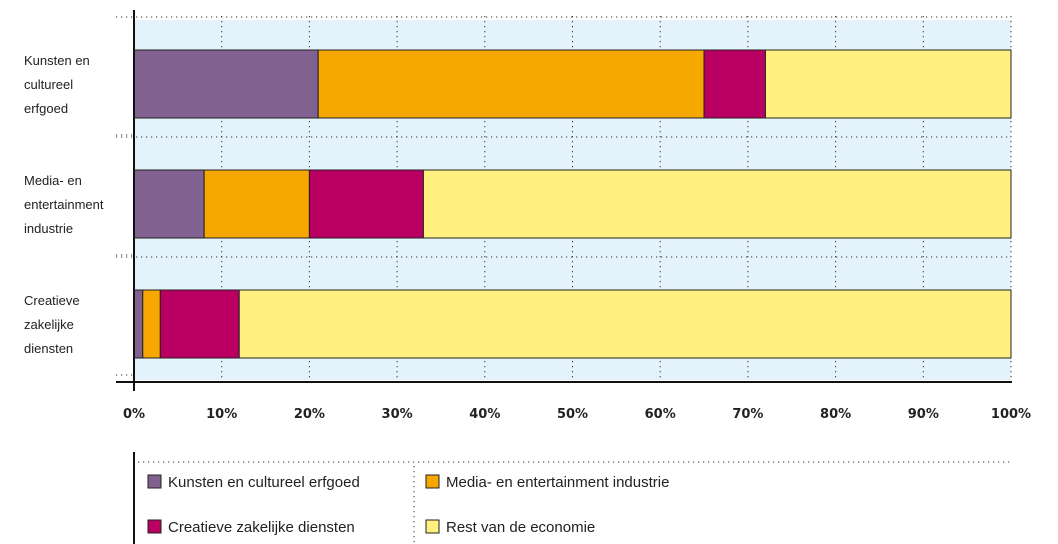 Image resolution: width=1058 pixels, height=544 pixels. Describe the element at coordinates (835, 414) in the screenshot. I see `x-tick-label: 80%` at that location.